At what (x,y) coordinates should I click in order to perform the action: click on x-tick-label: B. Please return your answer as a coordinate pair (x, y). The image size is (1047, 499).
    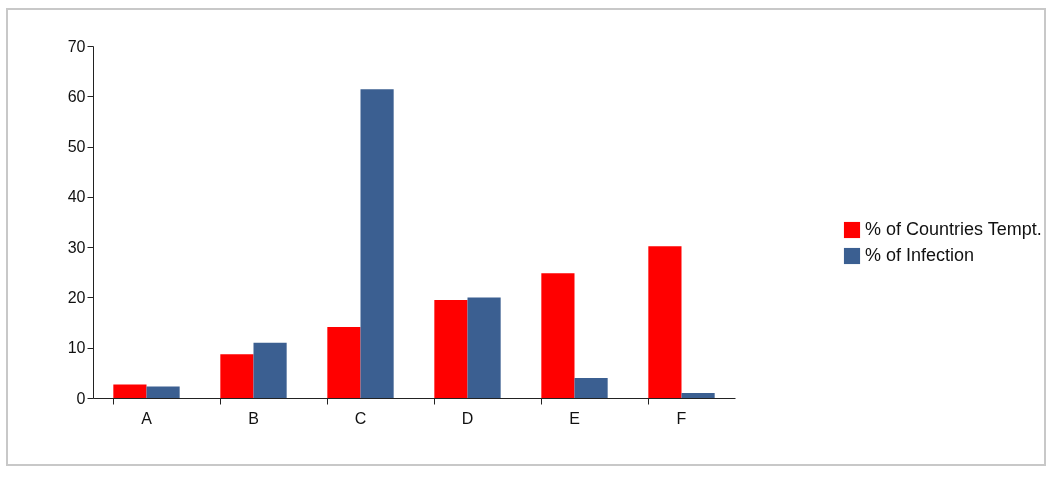
    Looking at the image, I should click on (253, 418).